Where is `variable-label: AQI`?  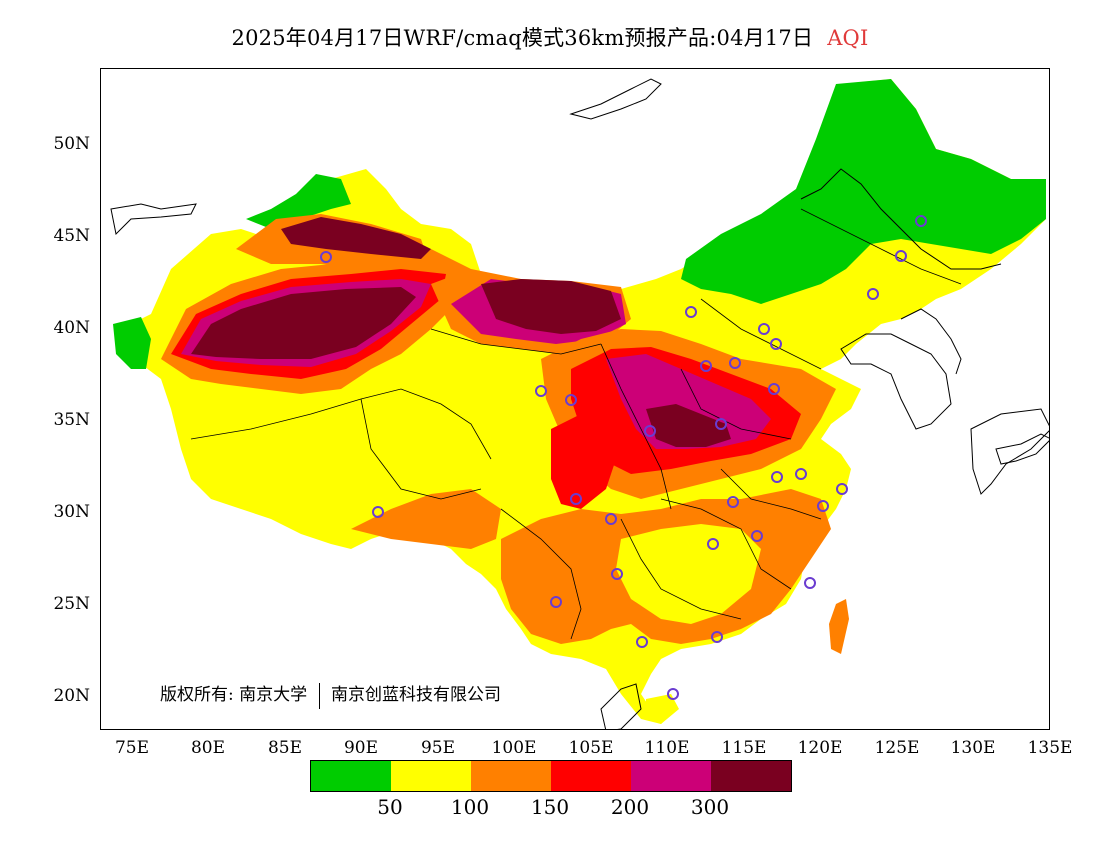
variable-label: AQI is located at coordinates (848, 38).